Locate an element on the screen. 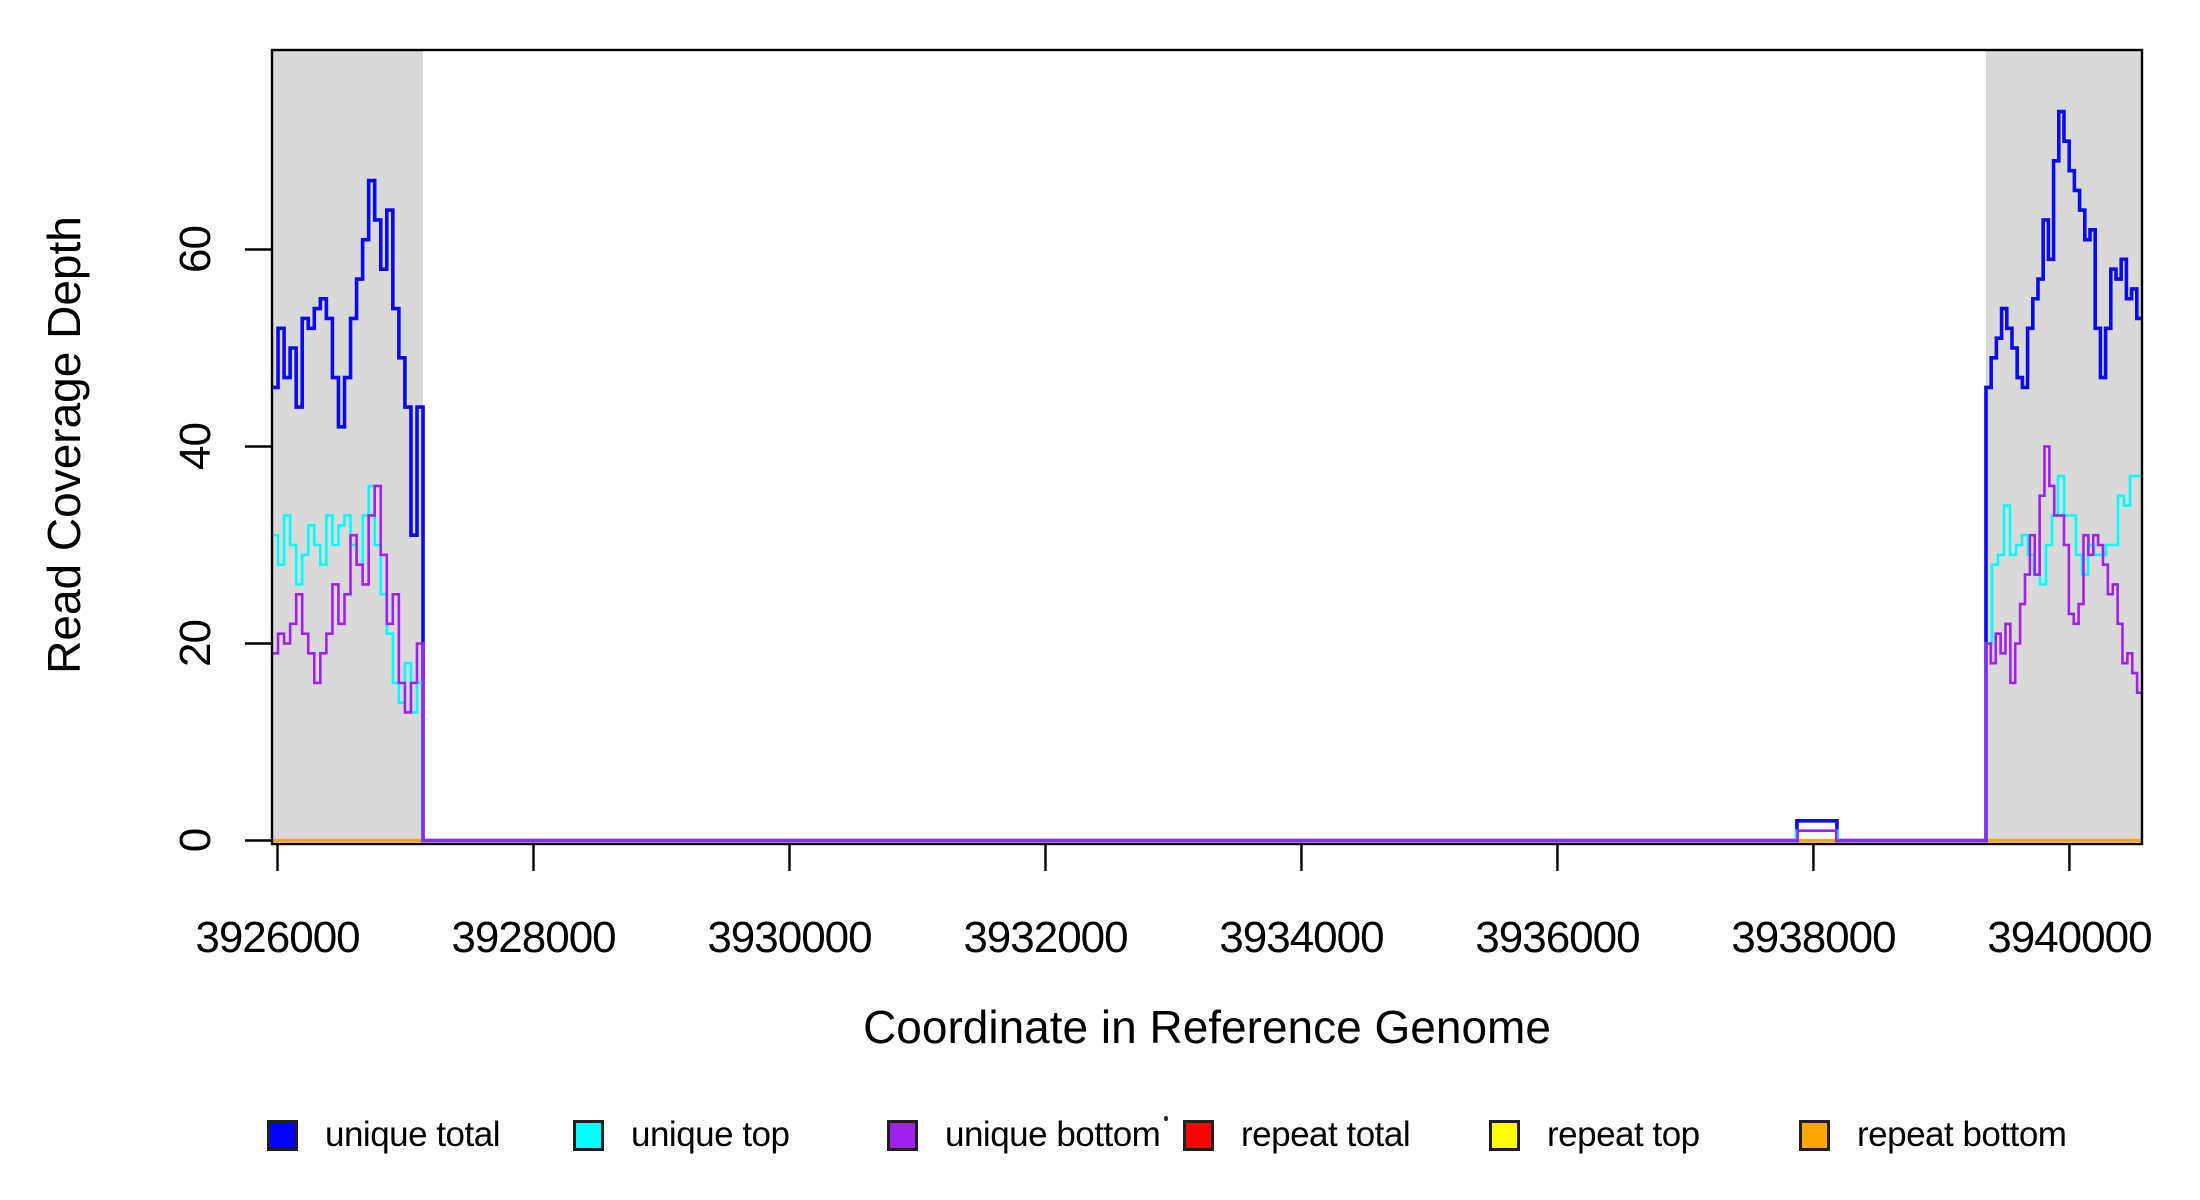 The image size is (2200, 1200). legend-item-repeat-top: repeat top is located at coordinates (1594, 1135).